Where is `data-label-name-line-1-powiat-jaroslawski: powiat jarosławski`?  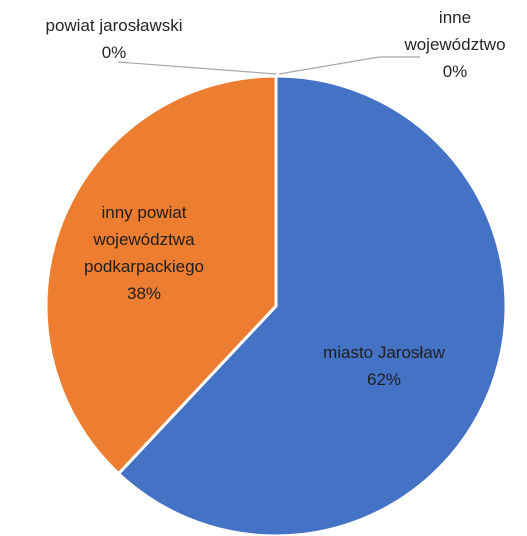
data-label-name-line-1-powiat-jaroslawski: powiat jarosławski is located at coordinates (114, 25).